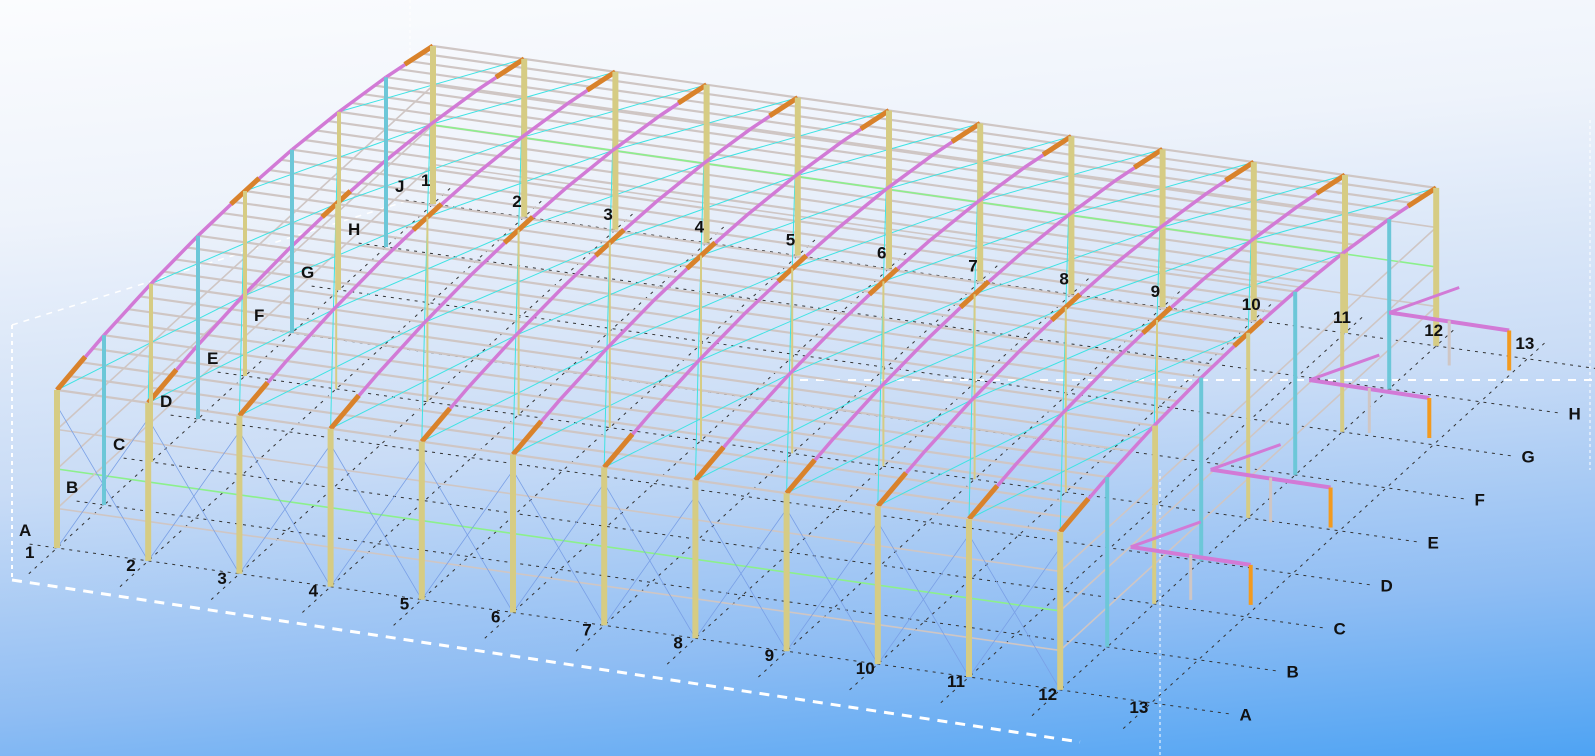  What do you see at coordinates (881, 253) in the screenshot?
I see `grid-label-back-6: 6` at bounding box center [881, 253].